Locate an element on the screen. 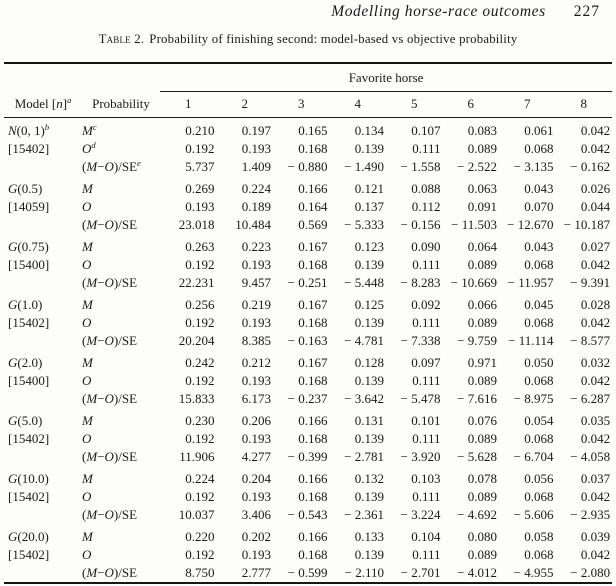  value-cell: 0.204 is located at coordinates (256, 478).